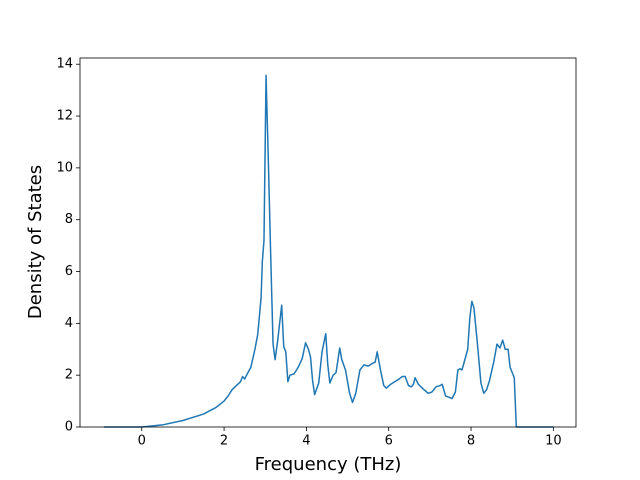  What do you see at coordinates (69, 323) in the screenshot?
I see `y-tick-label: 4` at bounding box center [69, 323].